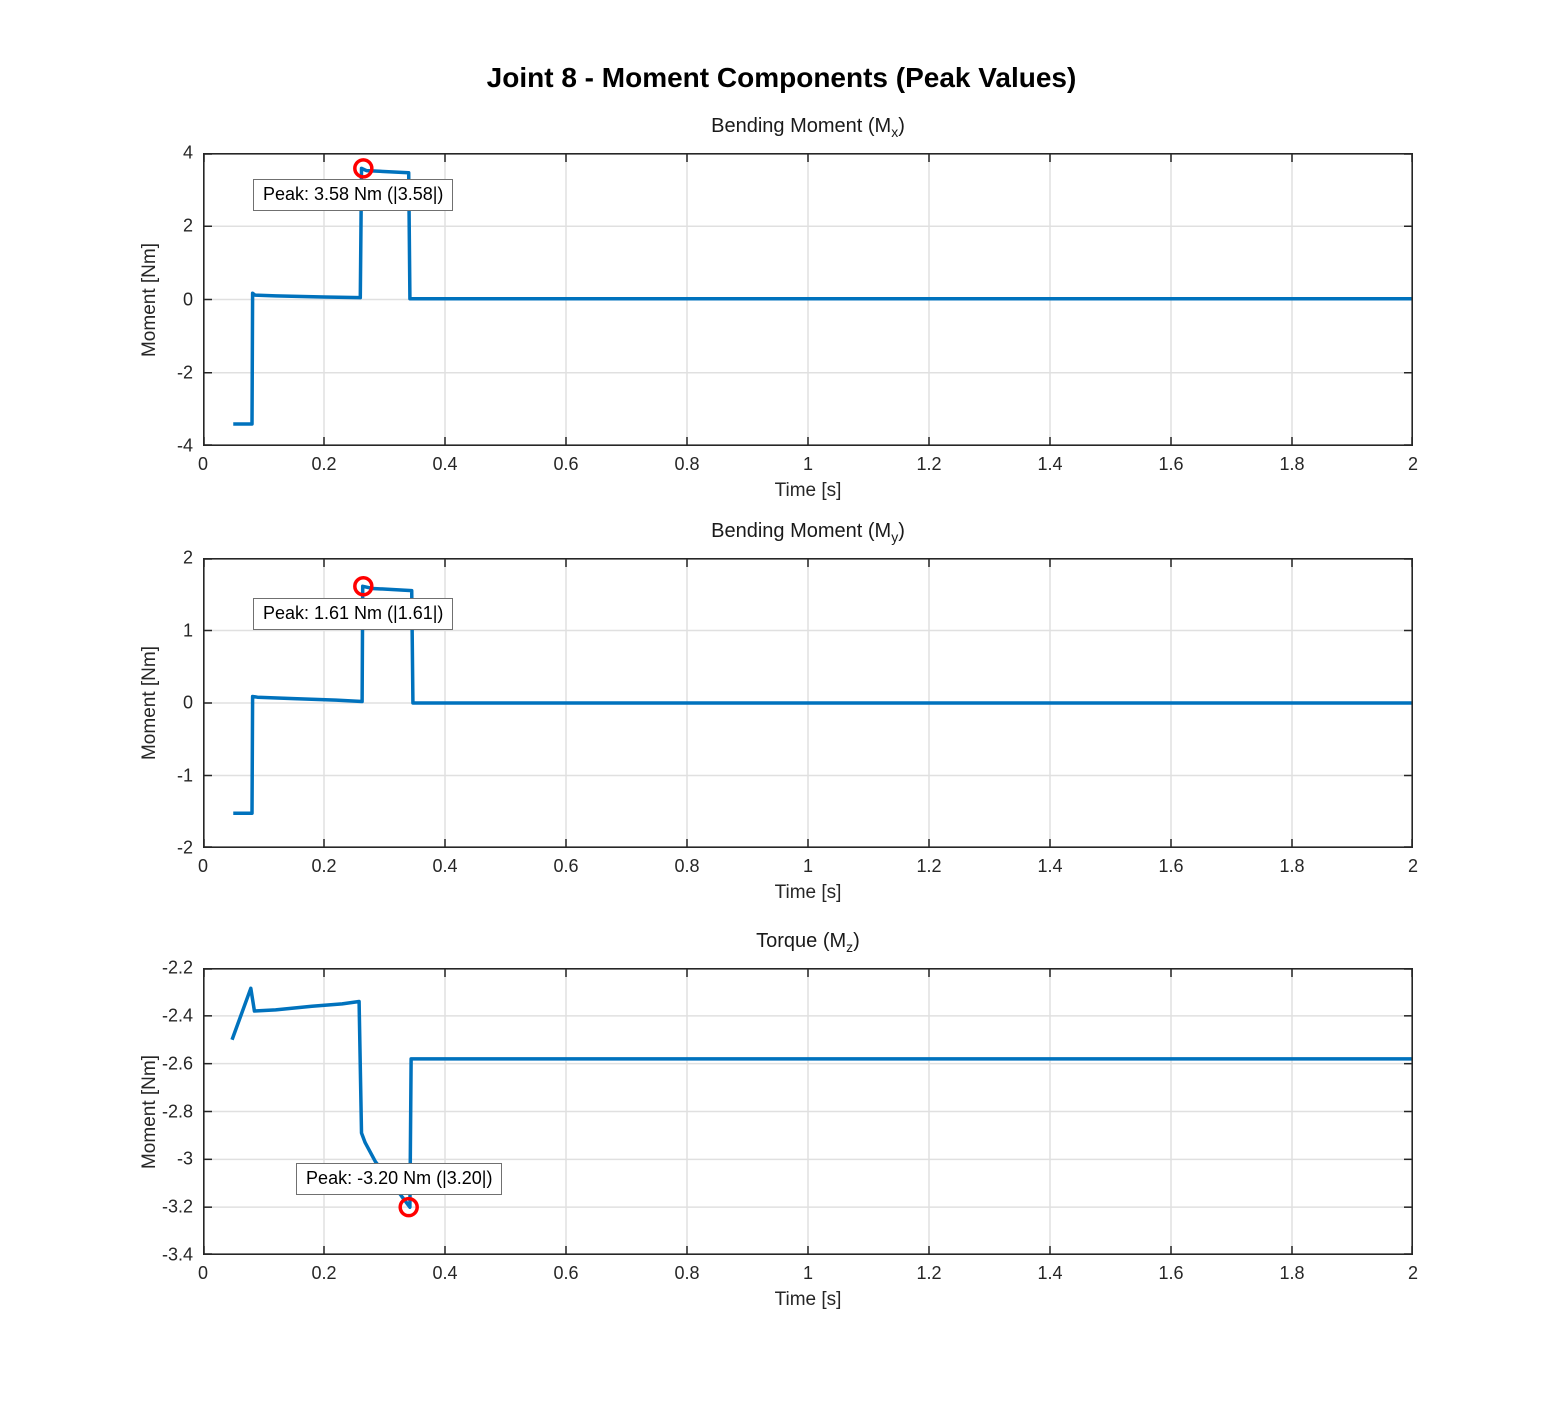  Describe the element at coordinates (895, 132) in the screenshot. I see `subplot-title-subscript: x` at that location.